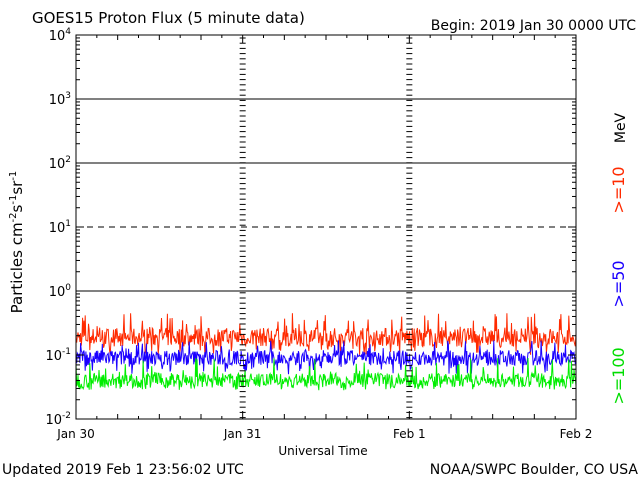 Image resolution: width=640 pixels, height=480 pixels. What do you see at coordinates (326, 374) in the screenshot?
I see `series-line-ge100` at bounding box center [326, 374].